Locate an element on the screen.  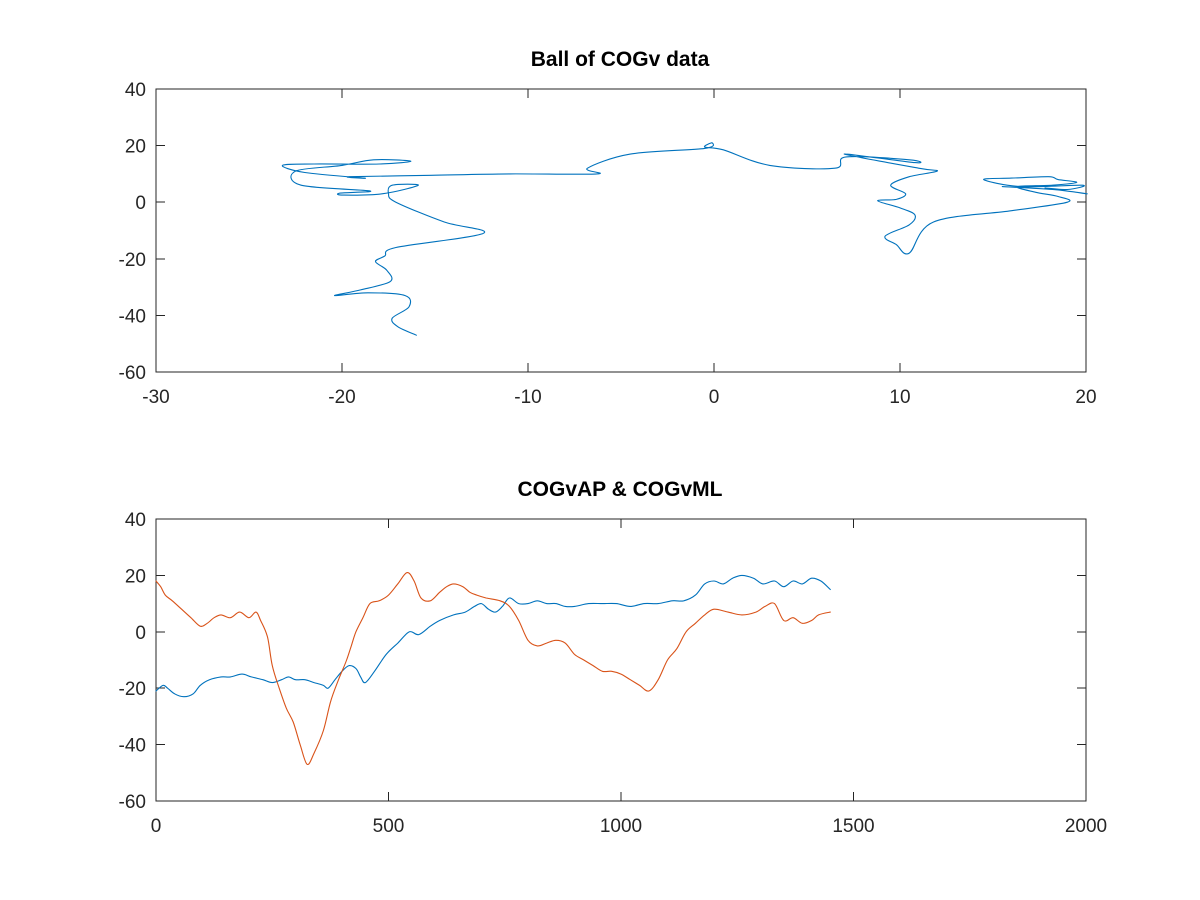
x-tick-label: 500 is located at coordinates (389, 826).